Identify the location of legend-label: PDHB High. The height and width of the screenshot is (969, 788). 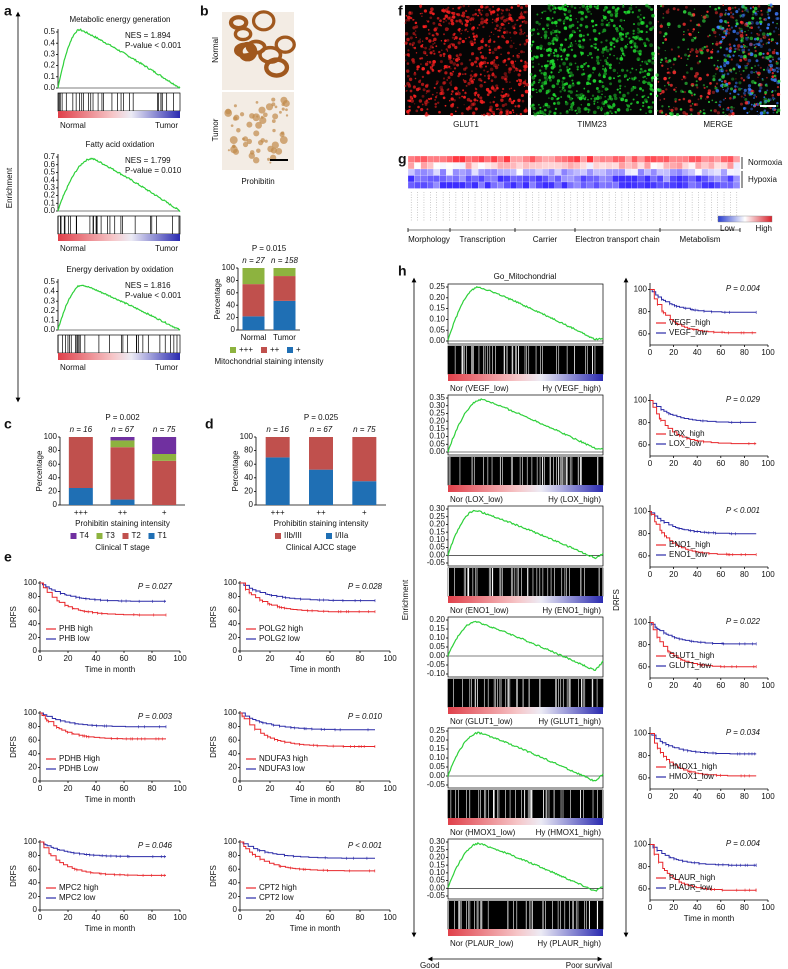
(79, 758).